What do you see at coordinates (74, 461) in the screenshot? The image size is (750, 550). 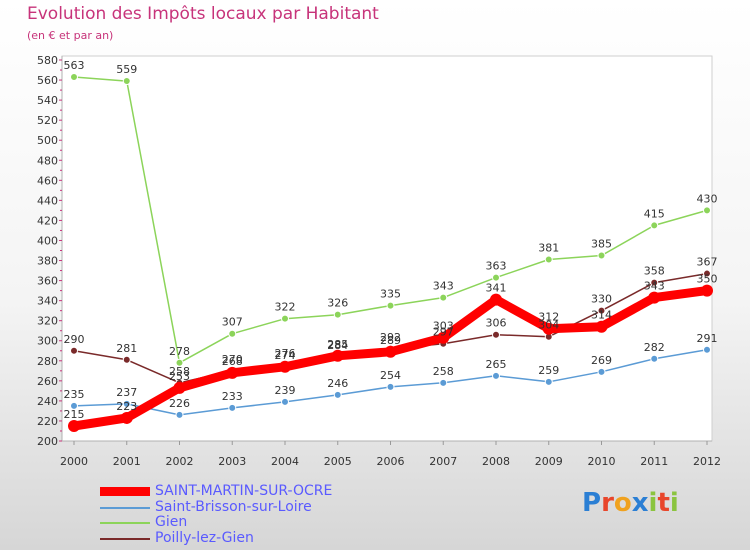 I see `x-tick-label: 2000` at bounding box center [74, 461].